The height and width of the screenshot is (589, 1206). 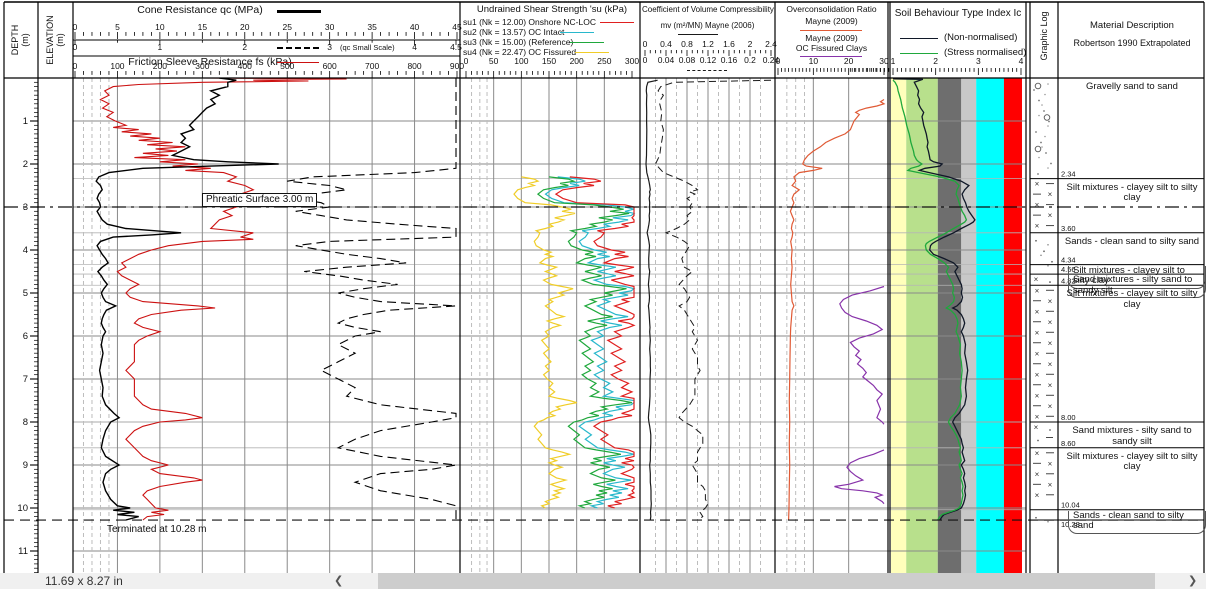 I want to click on ocr-mayne-legend-line, so click(x=831, y=30).